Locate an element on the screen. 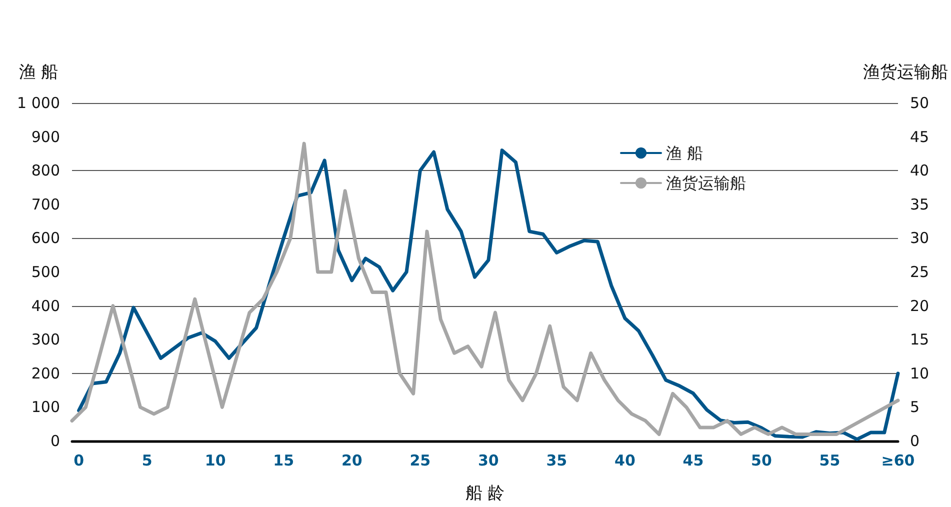  x-tick-label: 30 is located at coordinates (488, 461).